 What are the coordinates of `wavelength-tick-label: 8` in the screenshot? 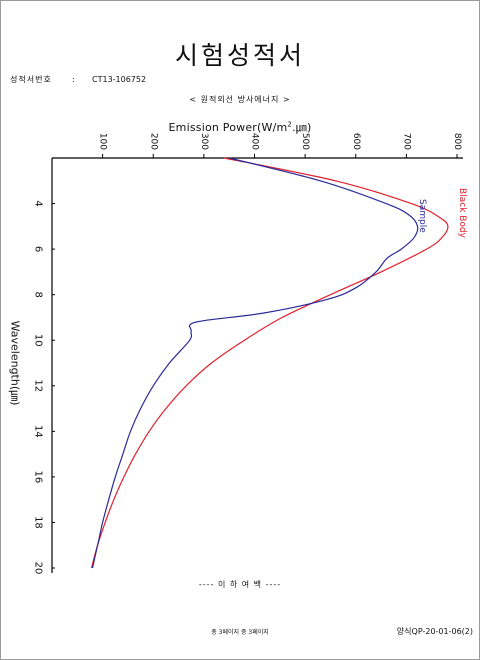 It's located at (38, 294).